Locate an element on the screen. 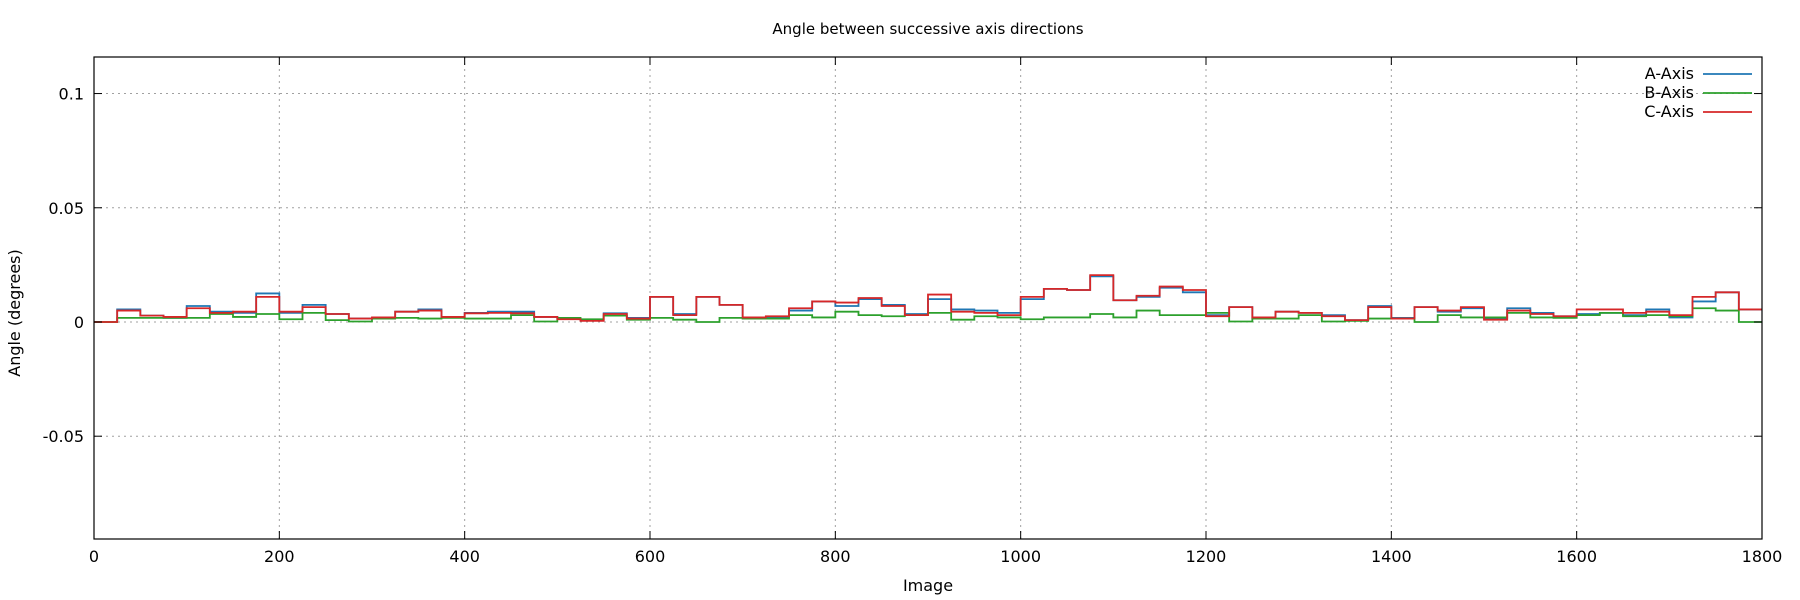 The width and height of the screenshot is (1800, 600). x-tick-label: 200 is located at coordinates (279, 556).